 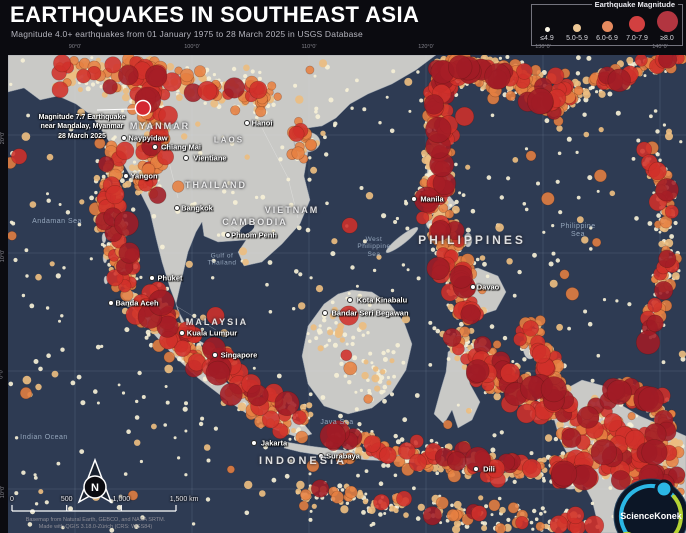 I want to click on svg-text: ScienceKonek, so click(x=651, y=516).